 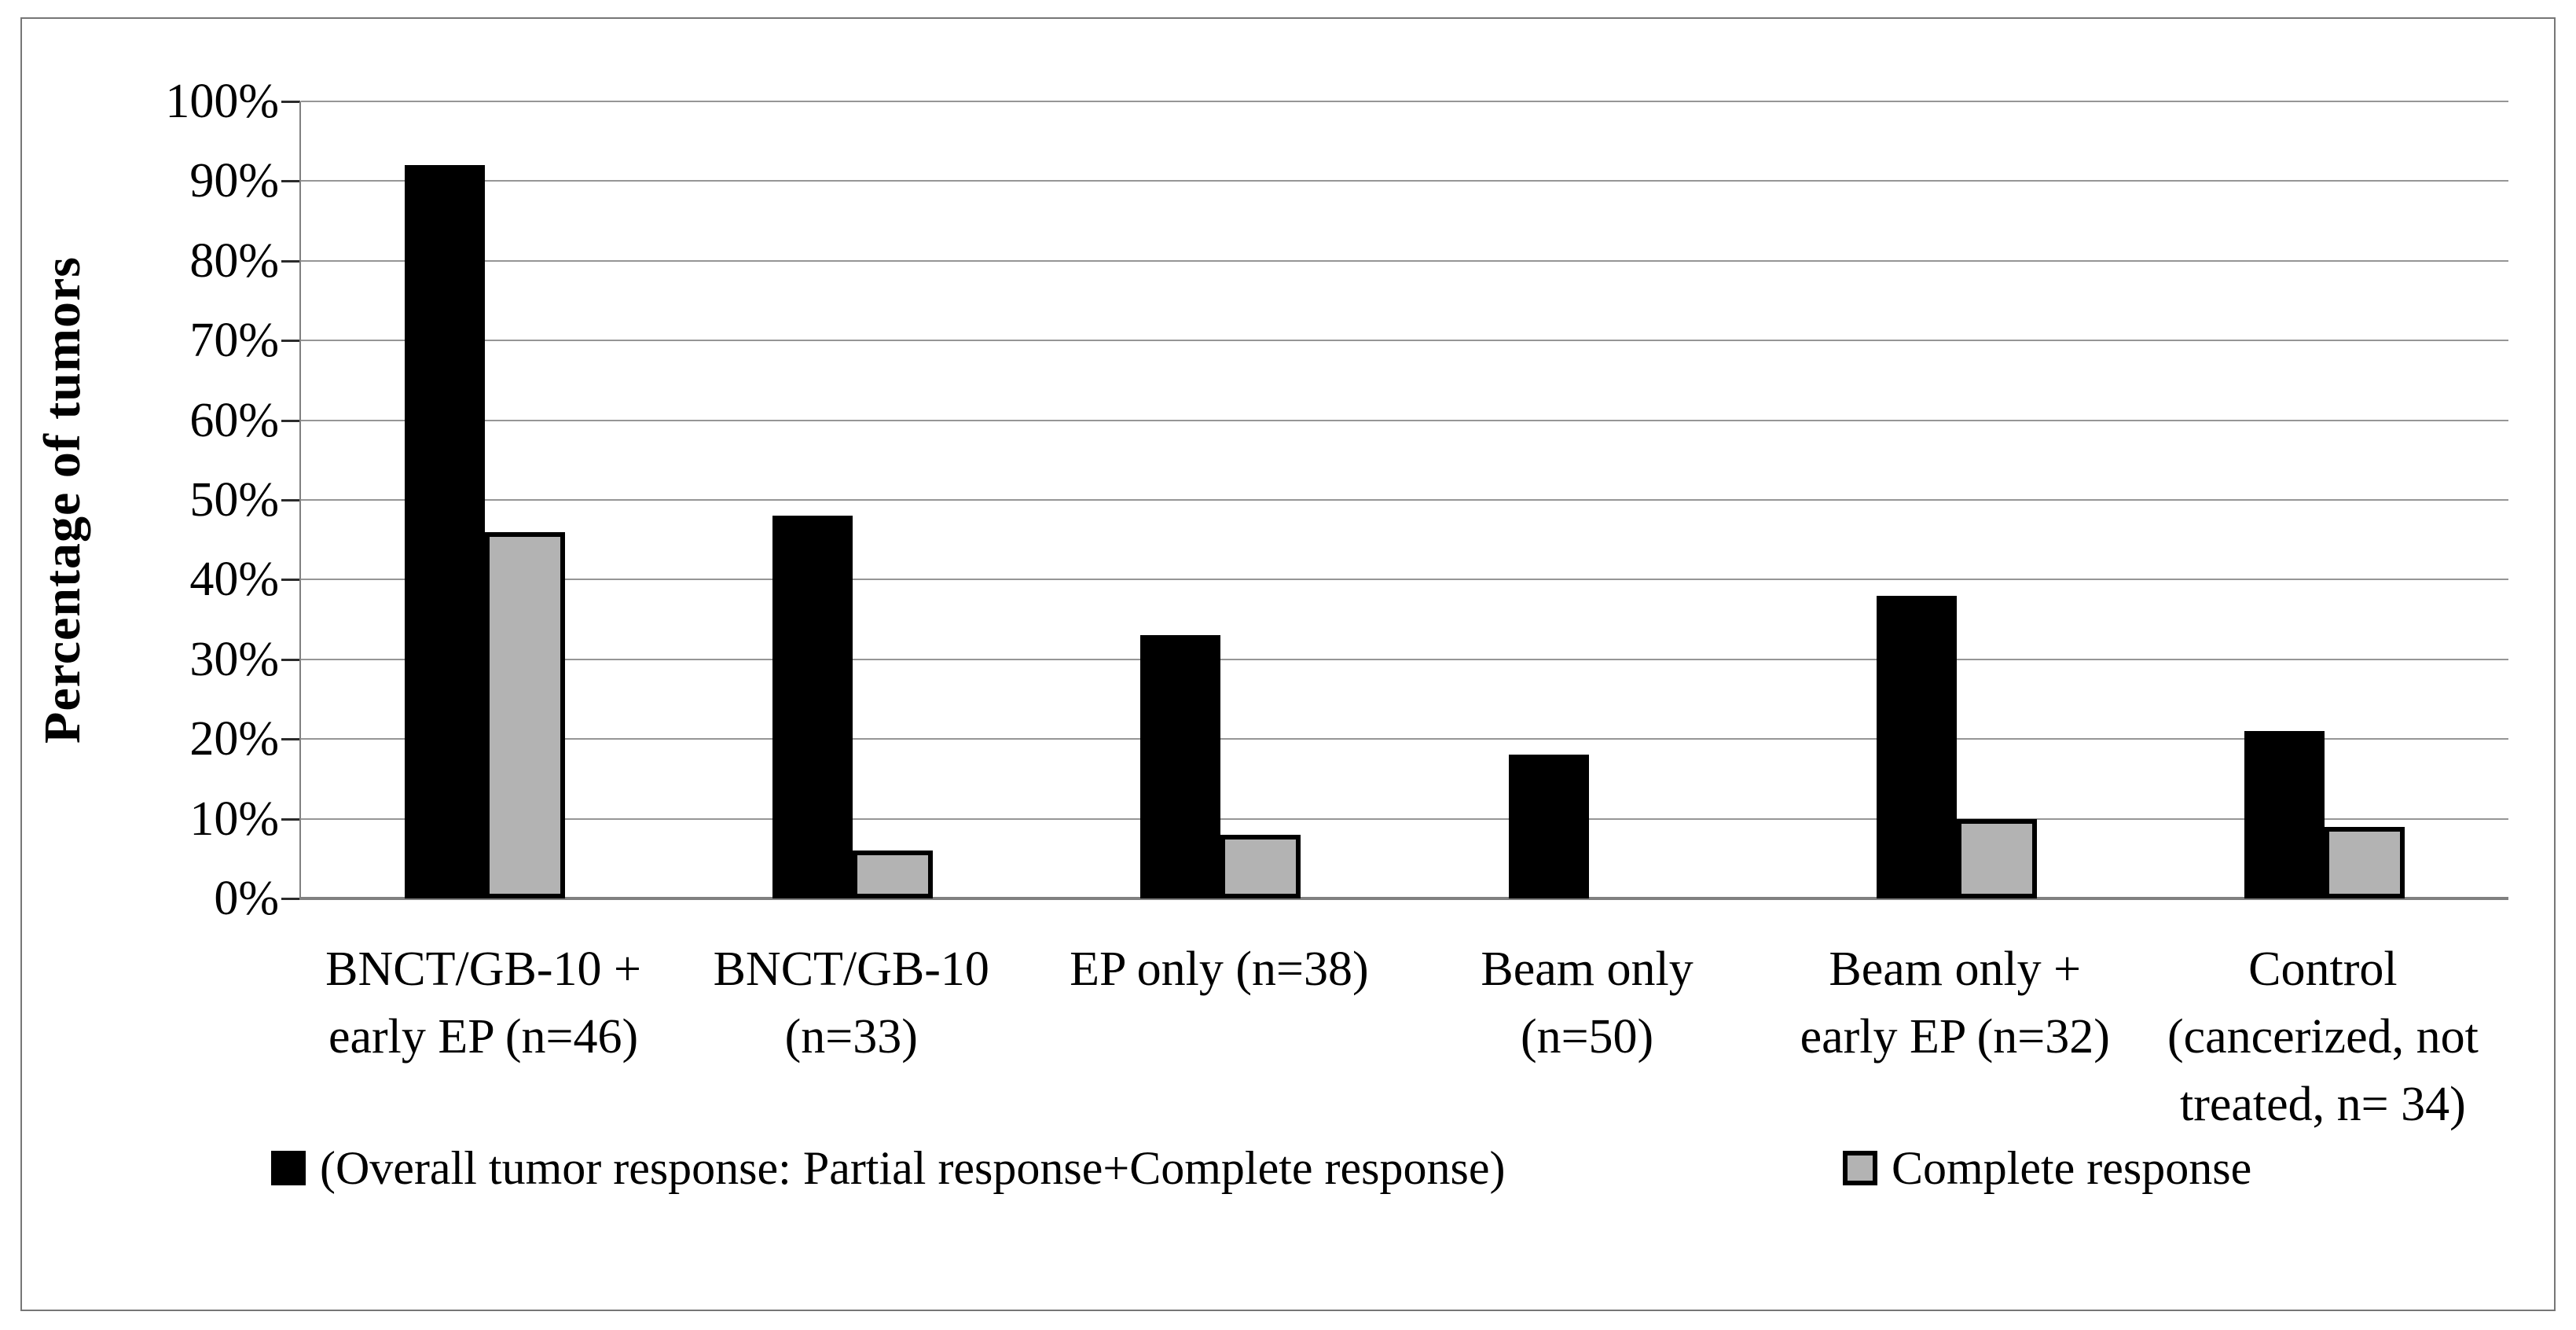 What do you see at coordinates (234, 580) in the screenshot?
I see `y-tick-label-40: 40%` at bounding box center [234, 580].